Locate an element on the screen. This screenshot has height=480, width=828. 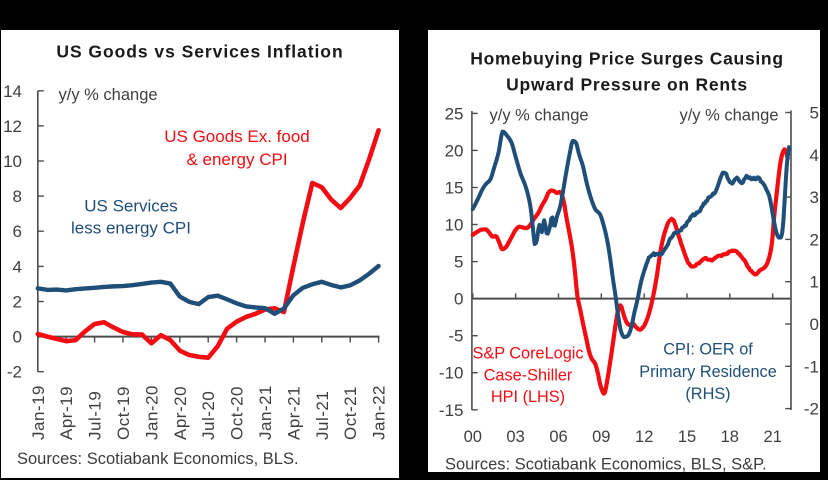
svg-text: HPI (LHS) is located at coordinates (528, 397).